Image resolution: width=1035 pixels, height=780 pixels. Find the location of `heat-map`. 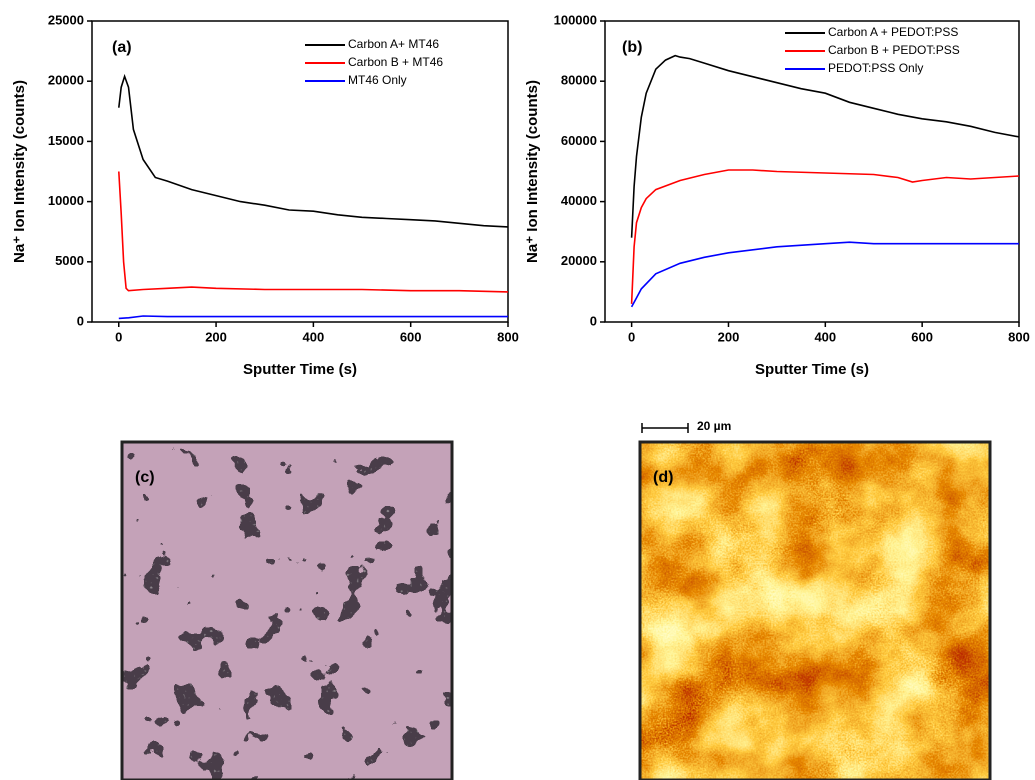

heat-map is located at coordinates (815, 611).